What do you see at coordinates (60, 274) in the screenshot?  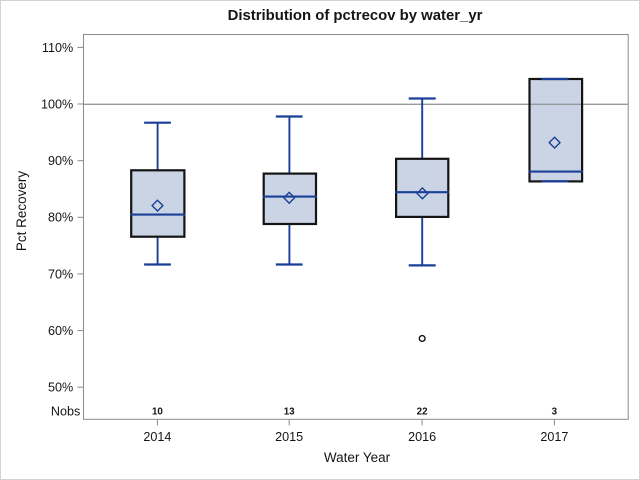 I see `svg-text: 70%` at bounding box center [60, 274].